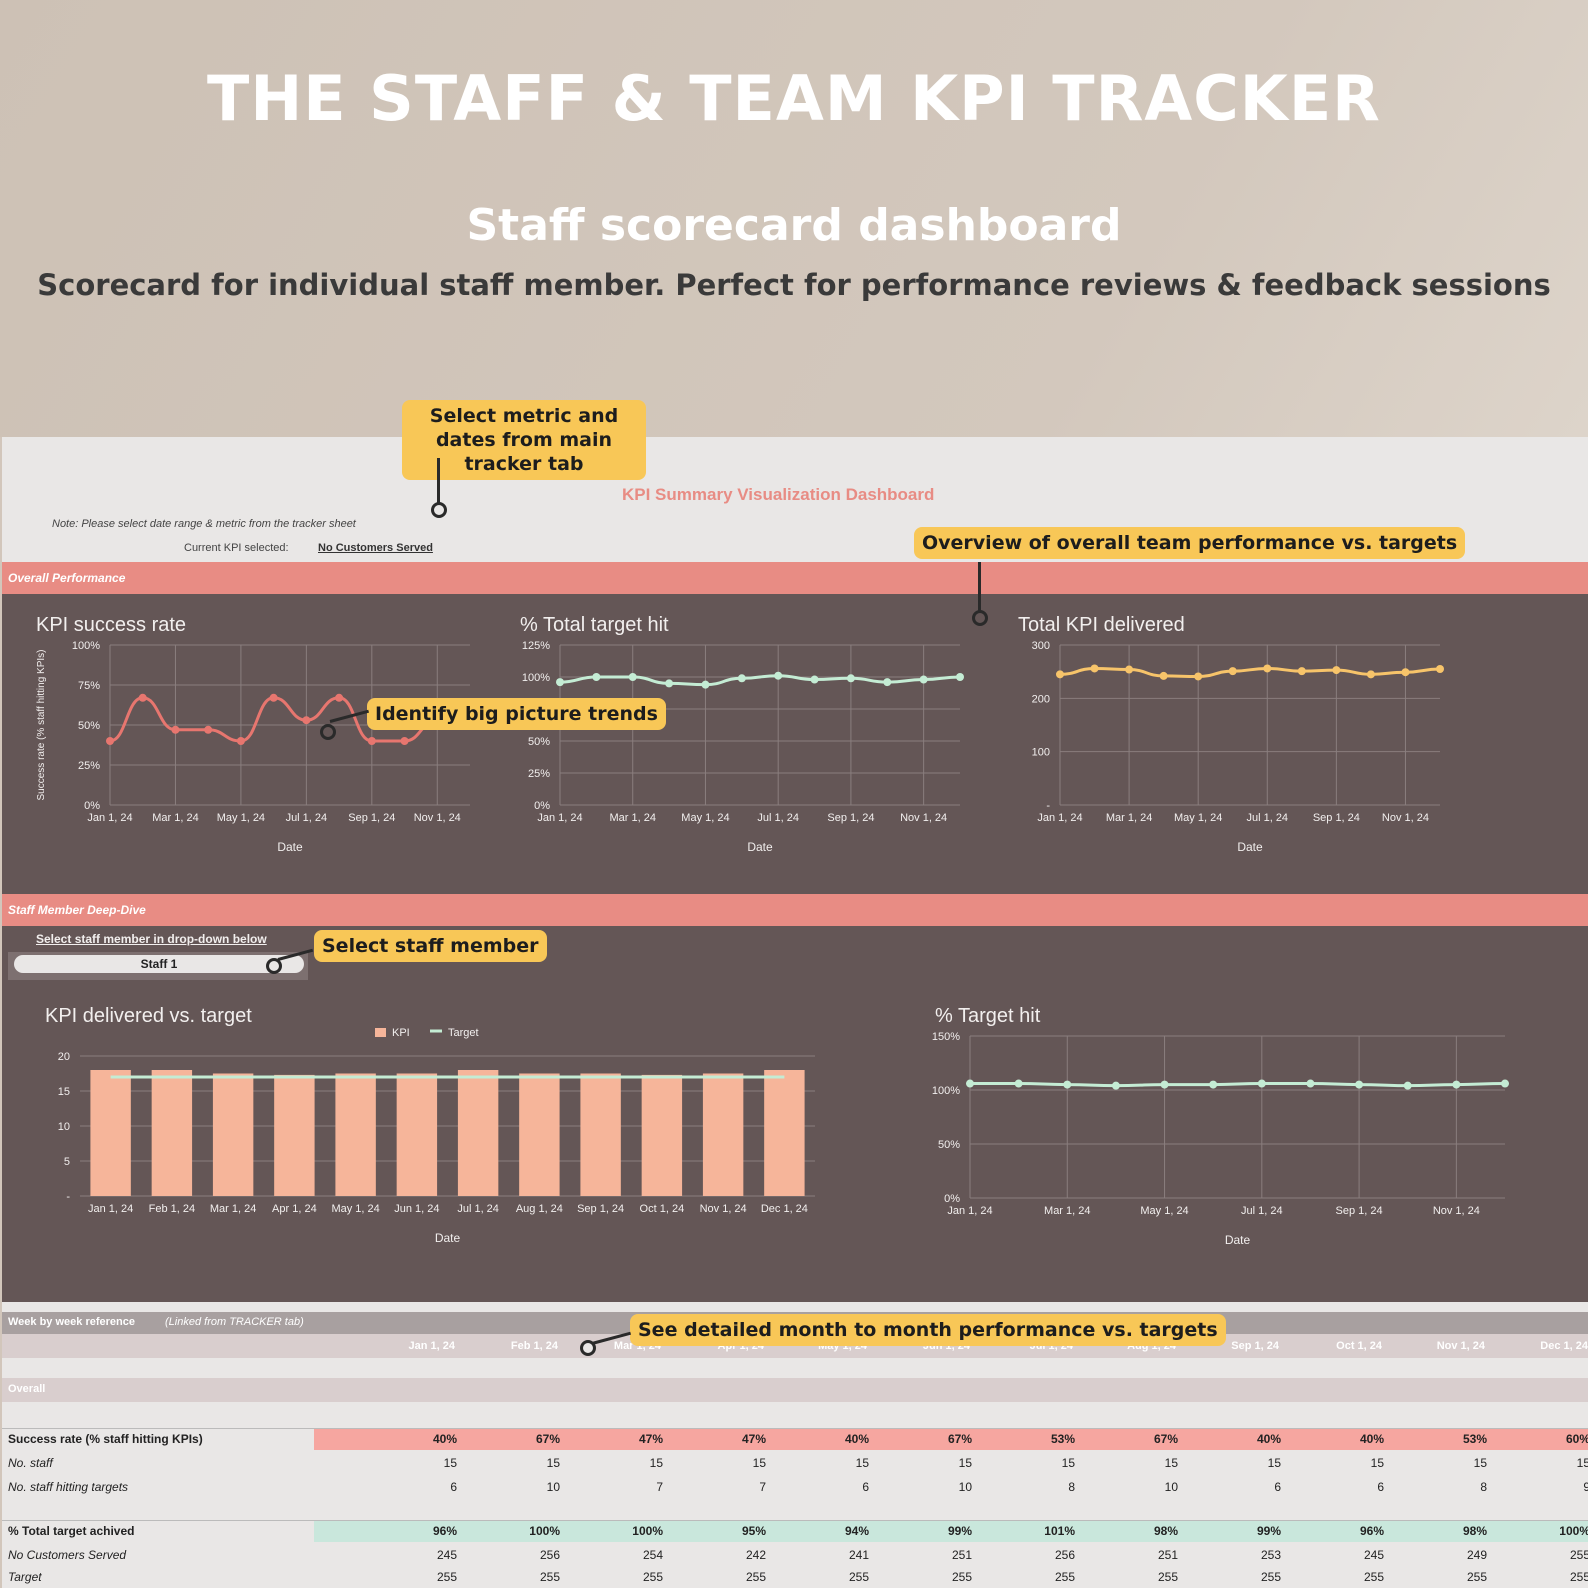  I want to click on chart-title-kpi-vs-target: KPI delivered vs. target, so click(148, 1016).